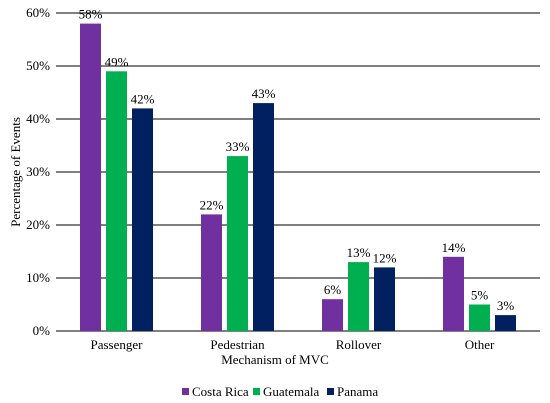  I want to click on legend-label: Panama, so click(357, 391).